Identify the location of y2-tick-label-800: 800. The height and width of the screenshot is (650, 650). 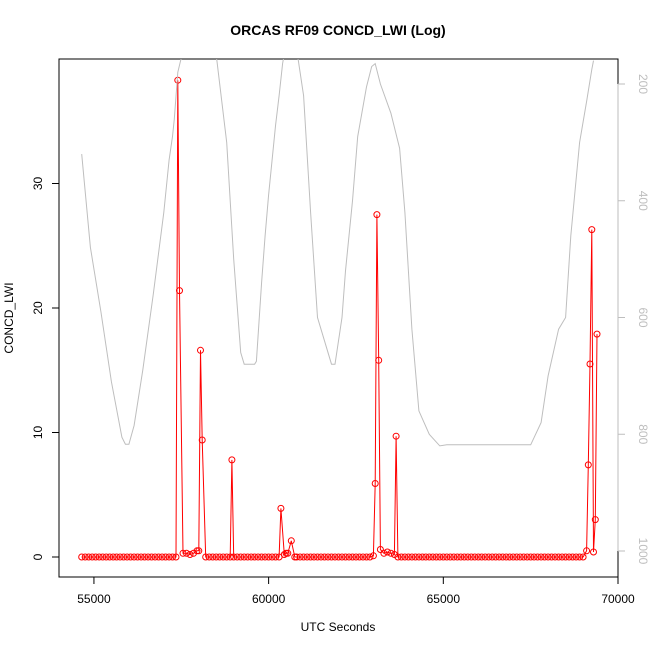
(643, 434).